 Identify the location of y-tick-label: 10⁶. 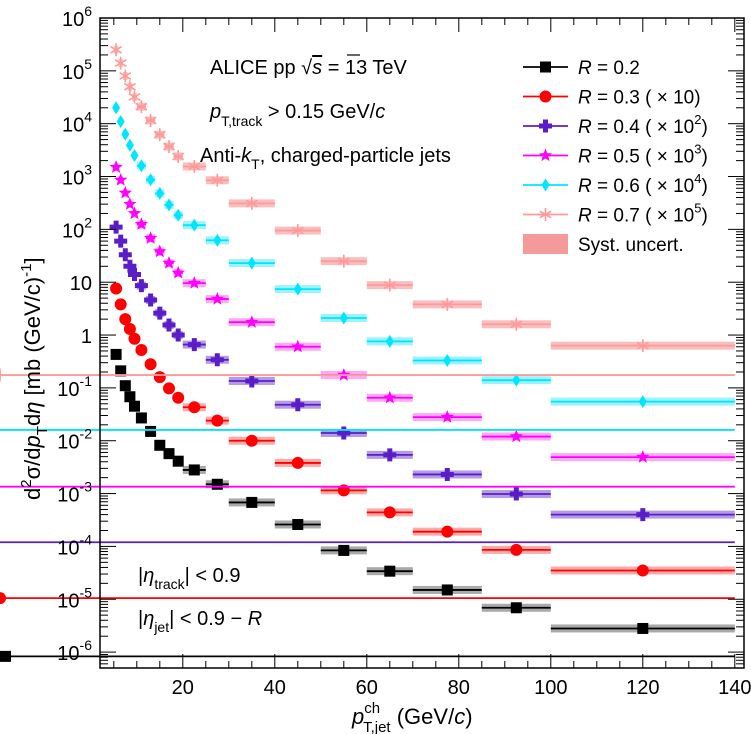
(77, 17).